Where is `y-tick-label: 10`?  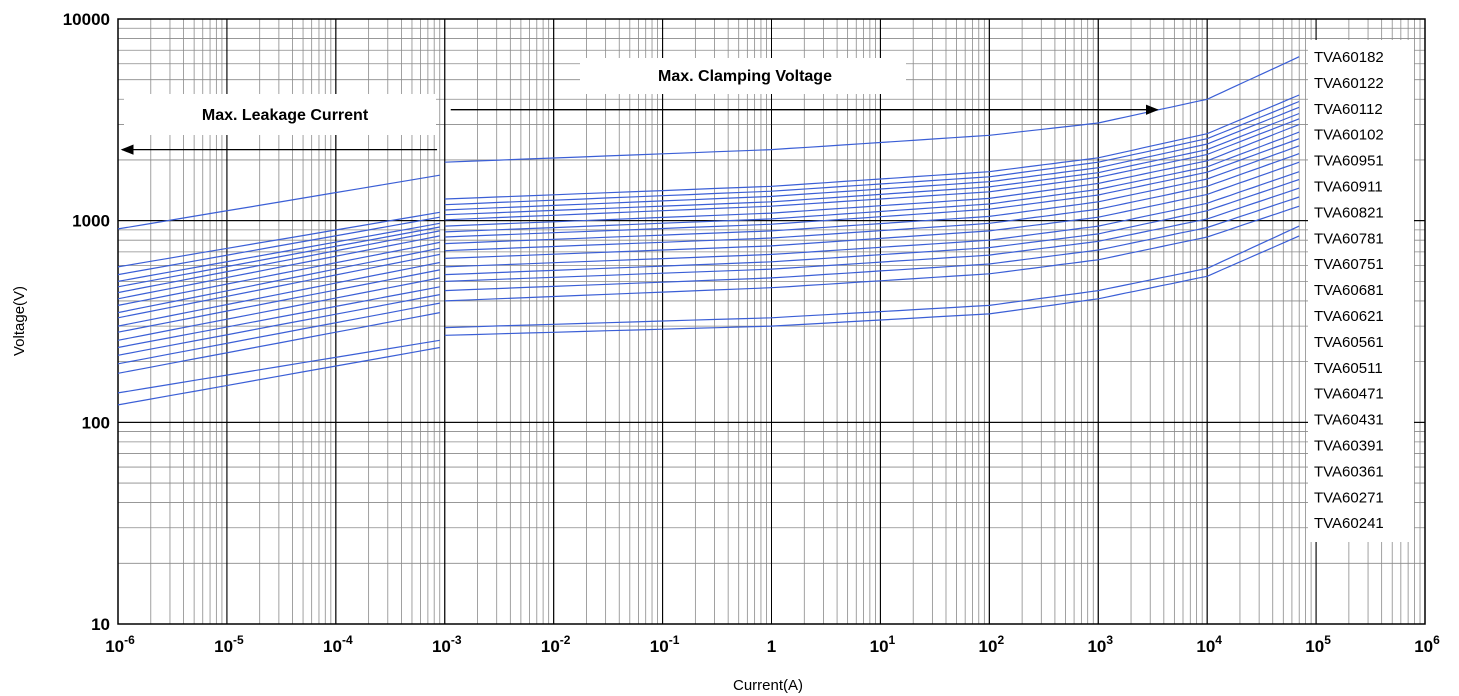
y-tick-label: 10 is located at coordinates (100, 624).